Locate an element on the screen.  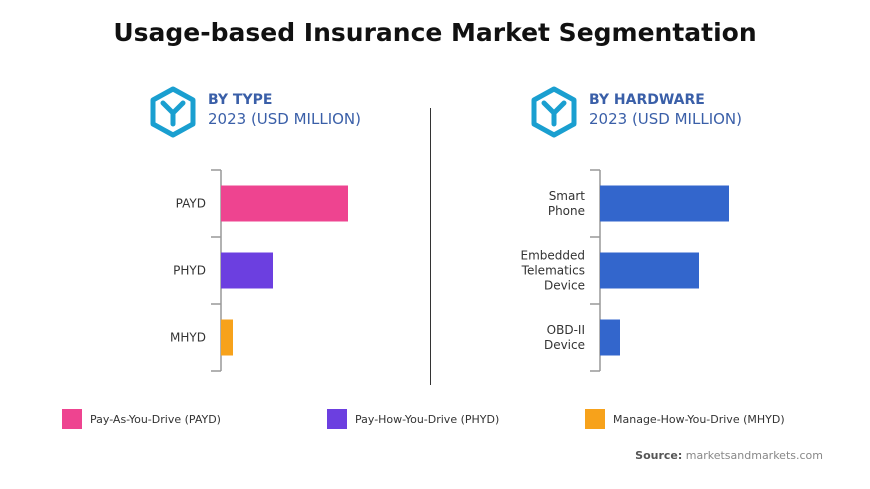
category-label: PHYD is located at coordinates (189, 271).